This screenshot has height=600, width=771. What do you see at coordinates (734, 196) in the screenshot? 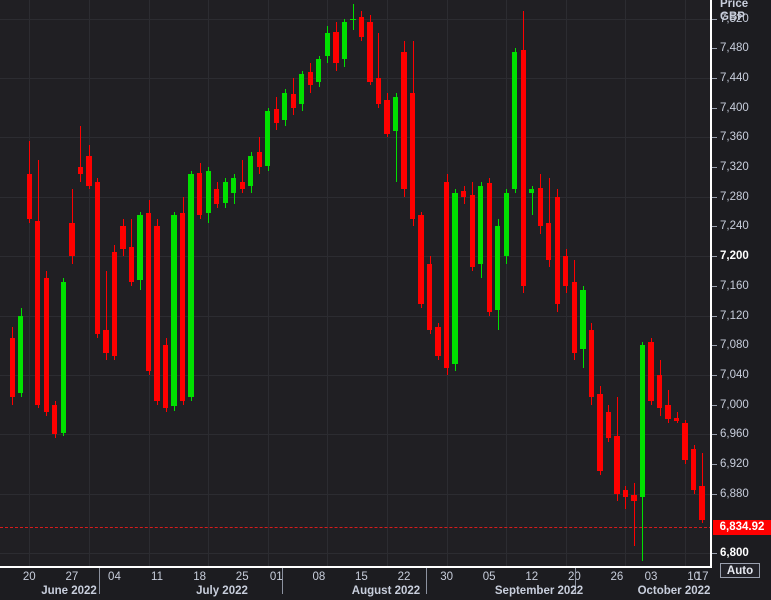
I see `price-tick-label: 7,280` at bounding box center [734, 196].